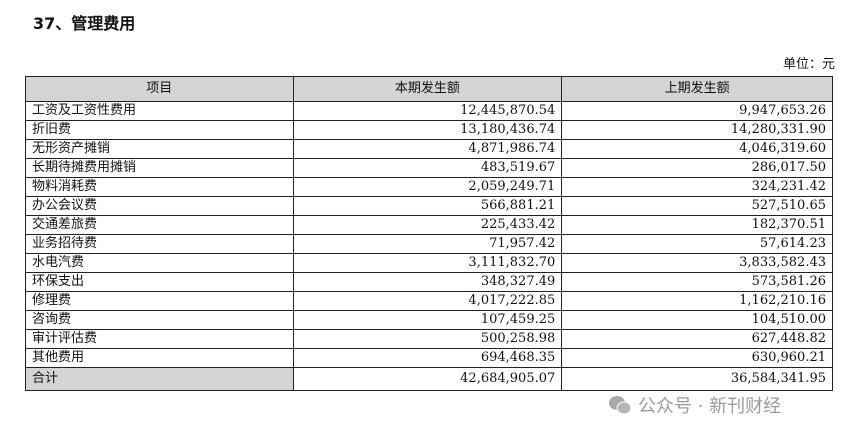  I want to click on table-row: 工资及工资性费用 12,445,870.54 9,947,653.26, so click(429, 111).